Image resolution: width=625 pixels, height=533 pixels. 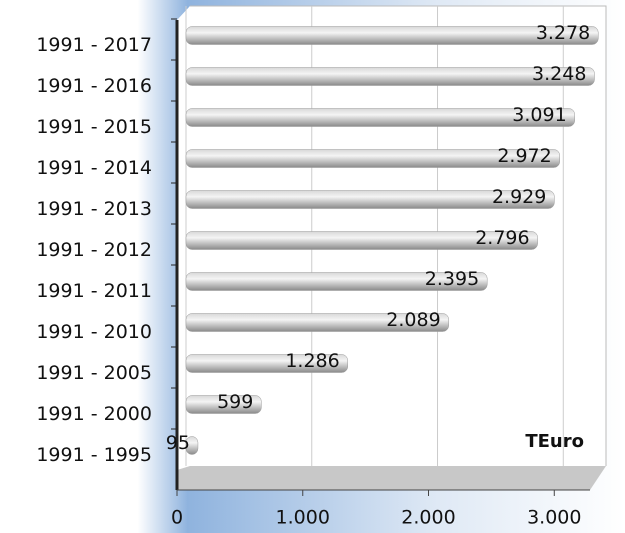 What do you see at coordinates (559, 74) in the screenshot?
I see `value-label: 3.248` at bounding box center [559, 74].